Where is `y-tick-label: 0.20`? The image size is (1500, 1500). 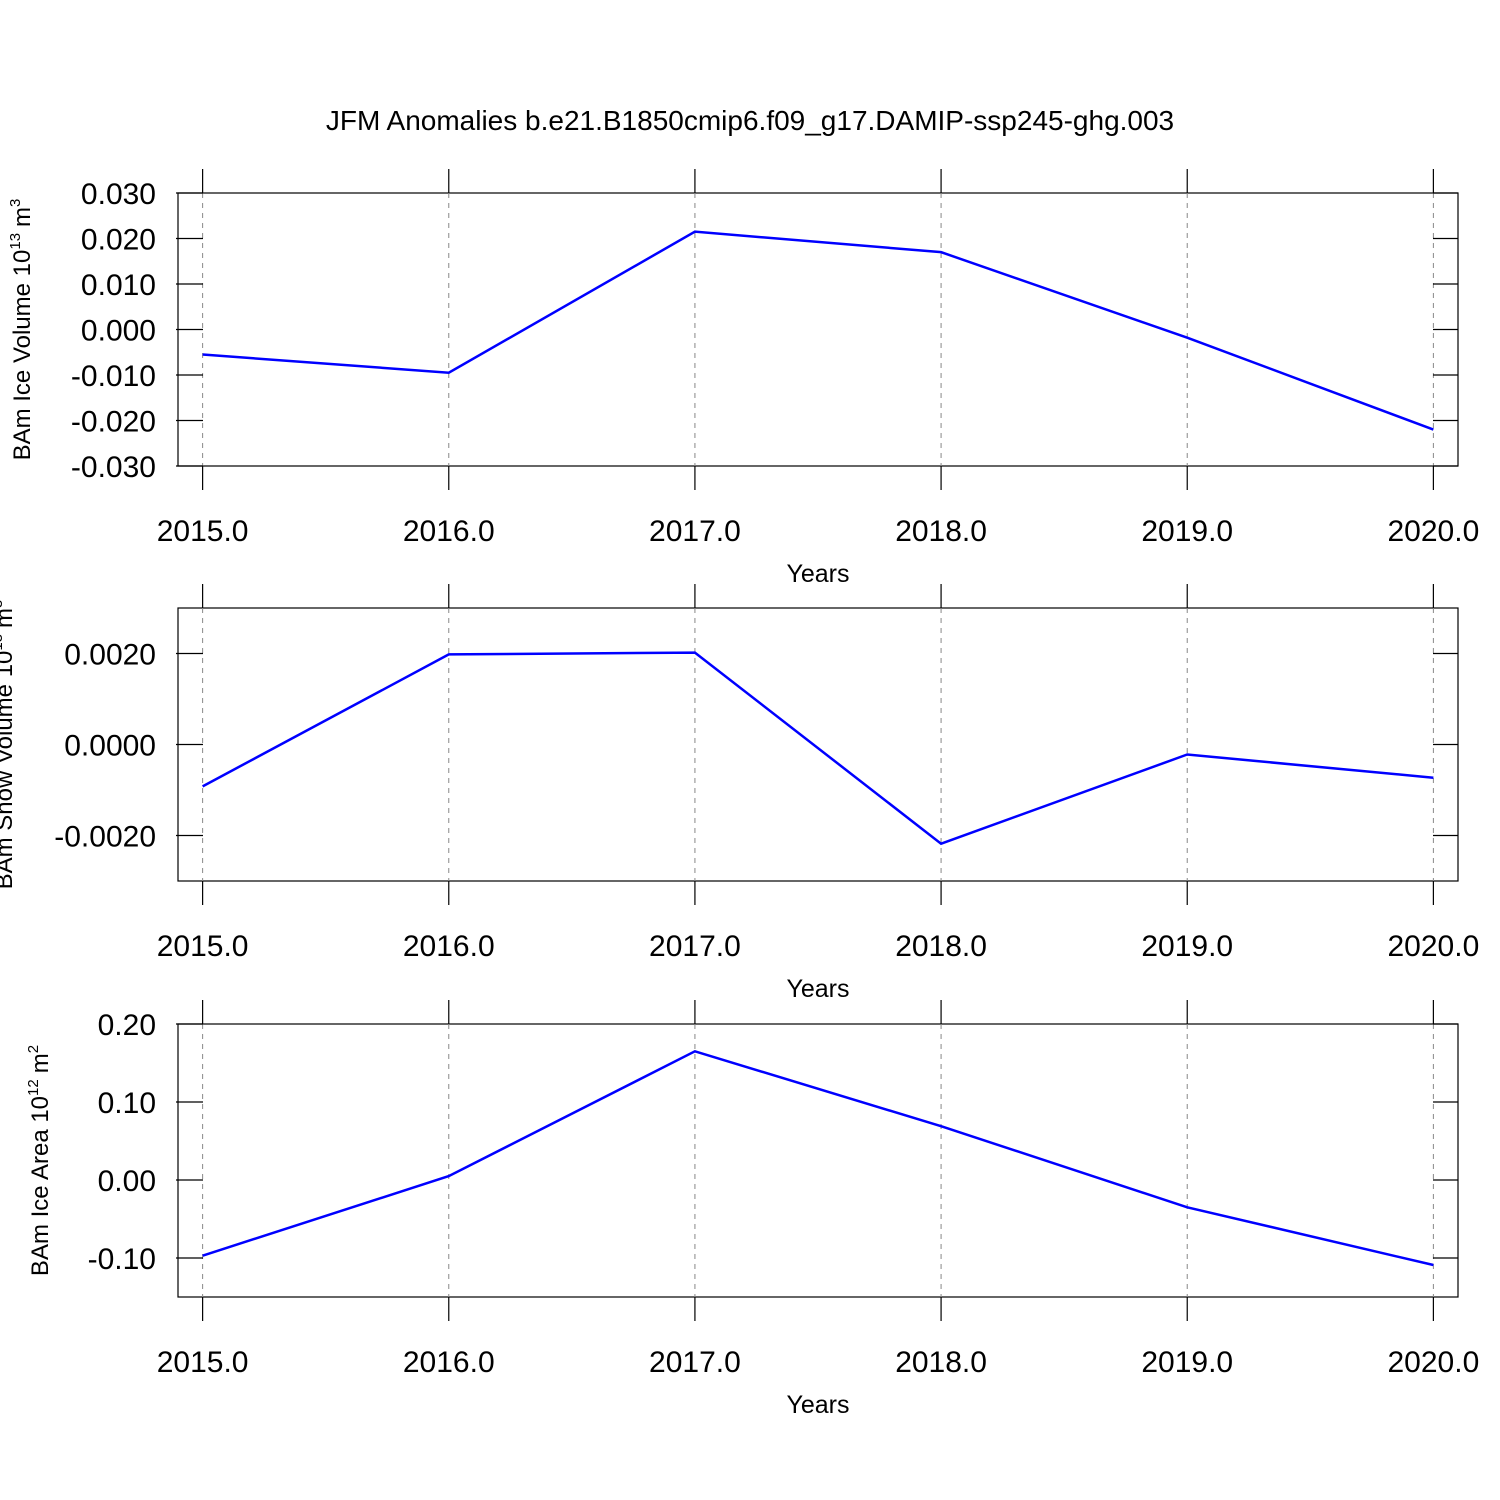 y-tick-label: 0.20 is located at coordinates (127, 1025).